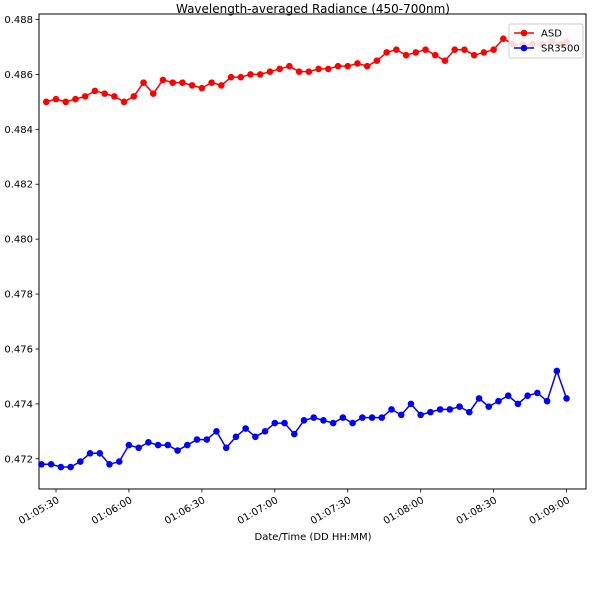  I want to click on y-tick-label: 0.484, so click(18, 130).